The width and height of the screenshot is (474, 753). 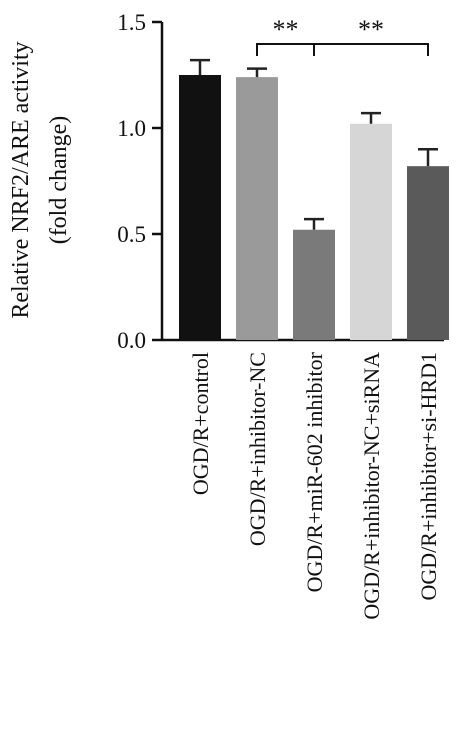 I want to click on y-tick-label: 0.0, so click(x=131, y=340).